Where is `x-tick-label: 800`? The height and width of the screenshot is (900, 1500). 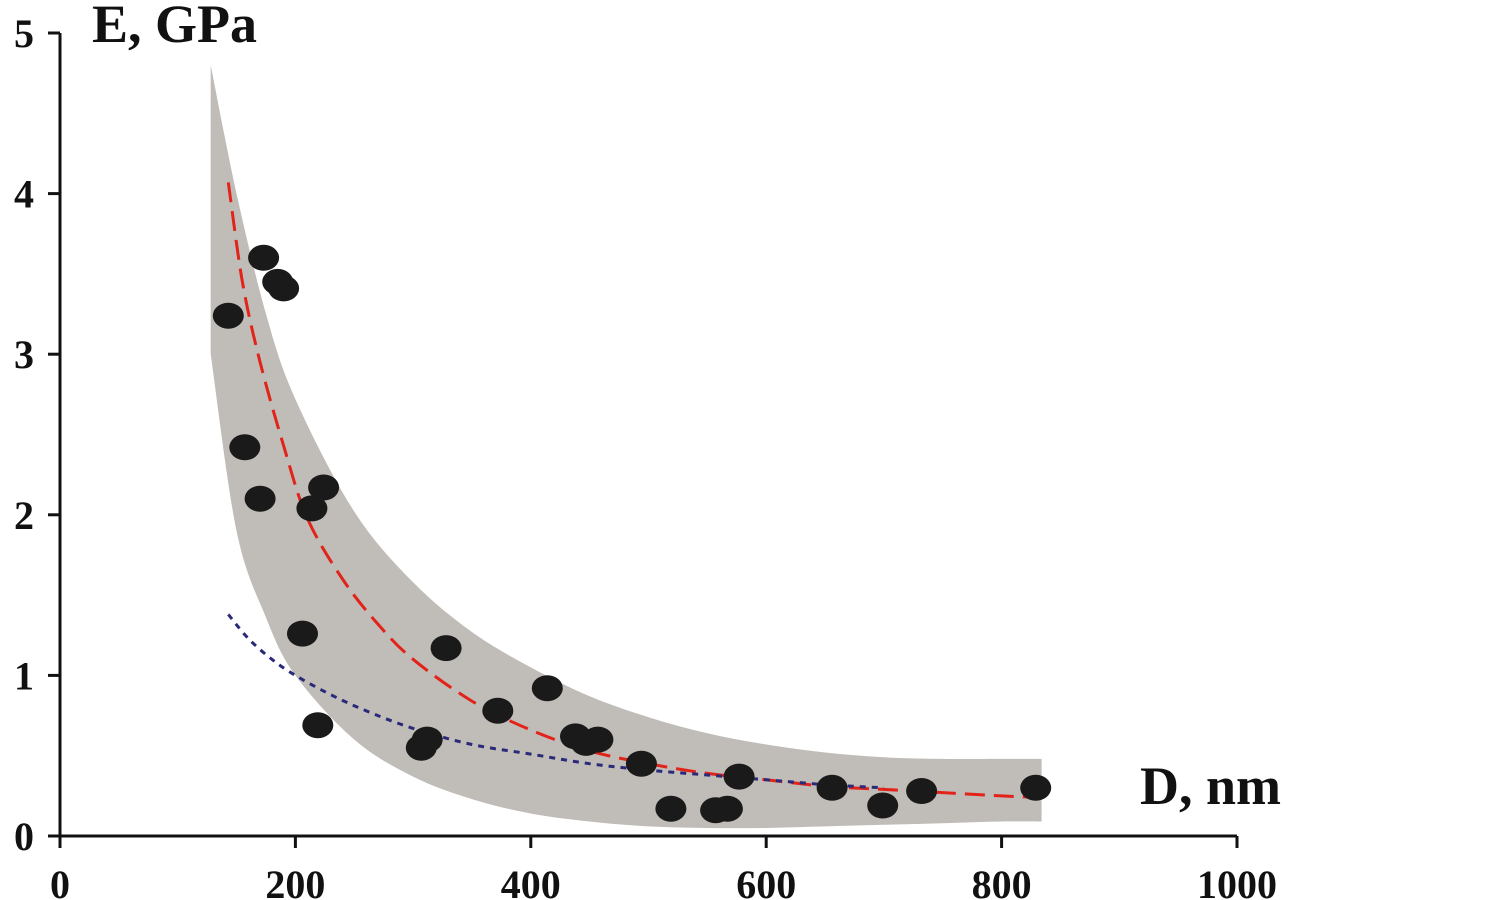
x-tick-label: 800 is located at coordinates (1002, 881).